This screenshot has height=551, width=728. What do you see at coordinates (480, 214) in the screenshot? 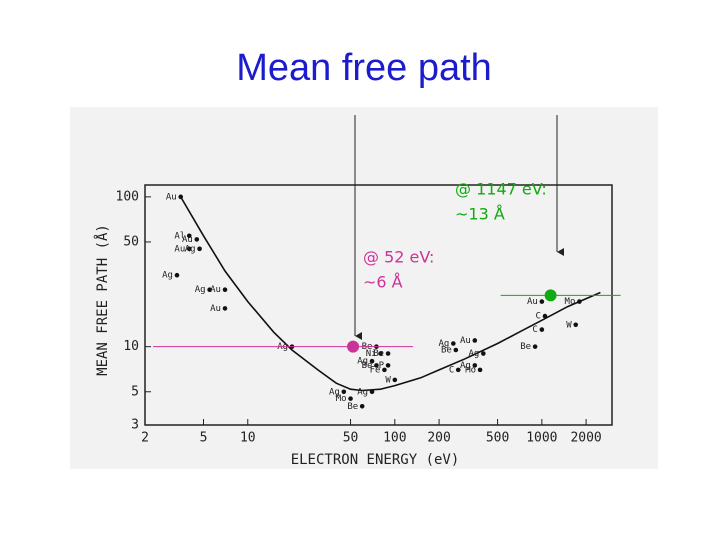
I see `annotation-text: ~13 Å` at bounding box center [480, 214].